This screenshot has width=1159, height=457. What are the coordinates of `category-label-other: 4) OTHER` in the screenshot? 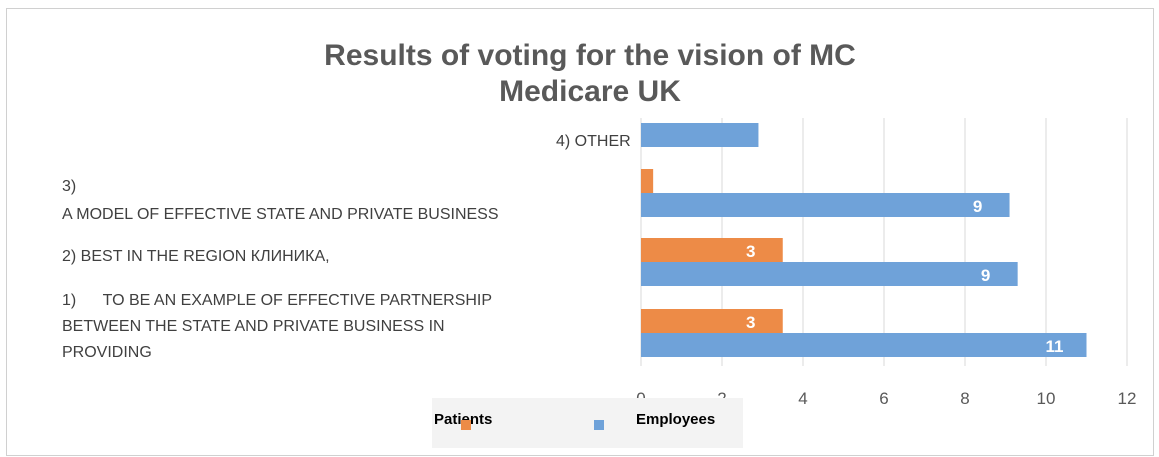 It's located at (593, 141).